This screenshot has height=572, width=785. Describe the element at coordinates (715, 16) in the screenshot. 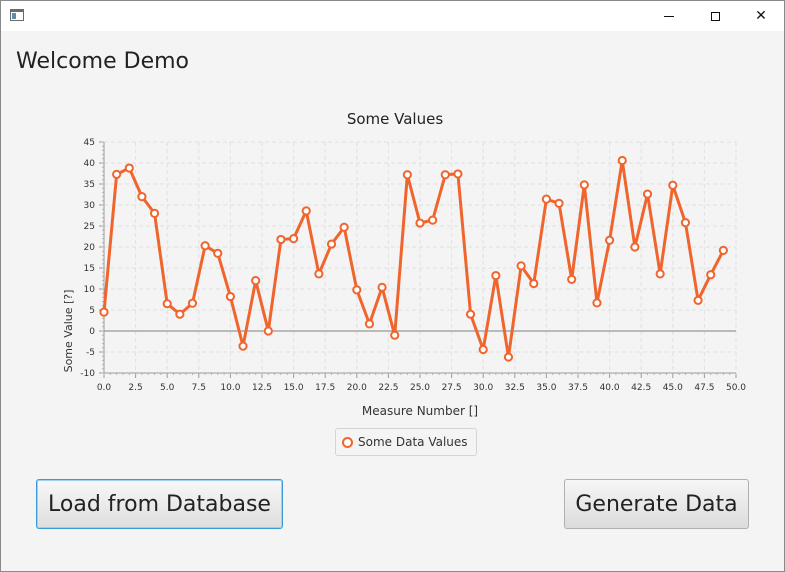

I see `maximize-button` at that location.